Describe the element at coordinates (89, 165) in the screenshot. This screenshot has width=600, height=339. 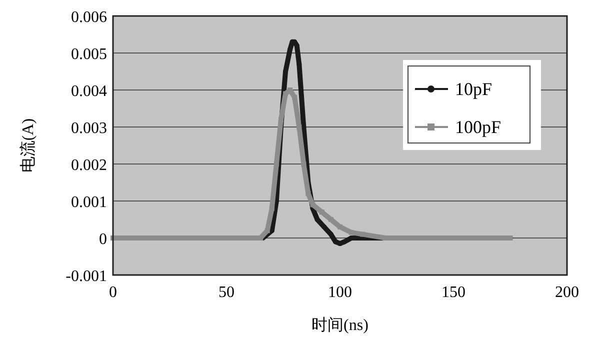
I see `y-tick-label: 0.002` at that location.